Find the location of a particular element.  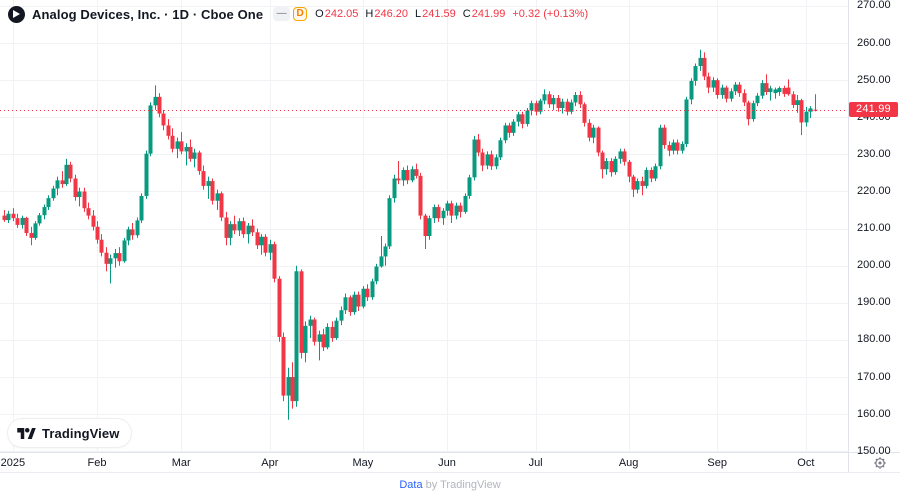

play-button is located at coordinates (16, 14).